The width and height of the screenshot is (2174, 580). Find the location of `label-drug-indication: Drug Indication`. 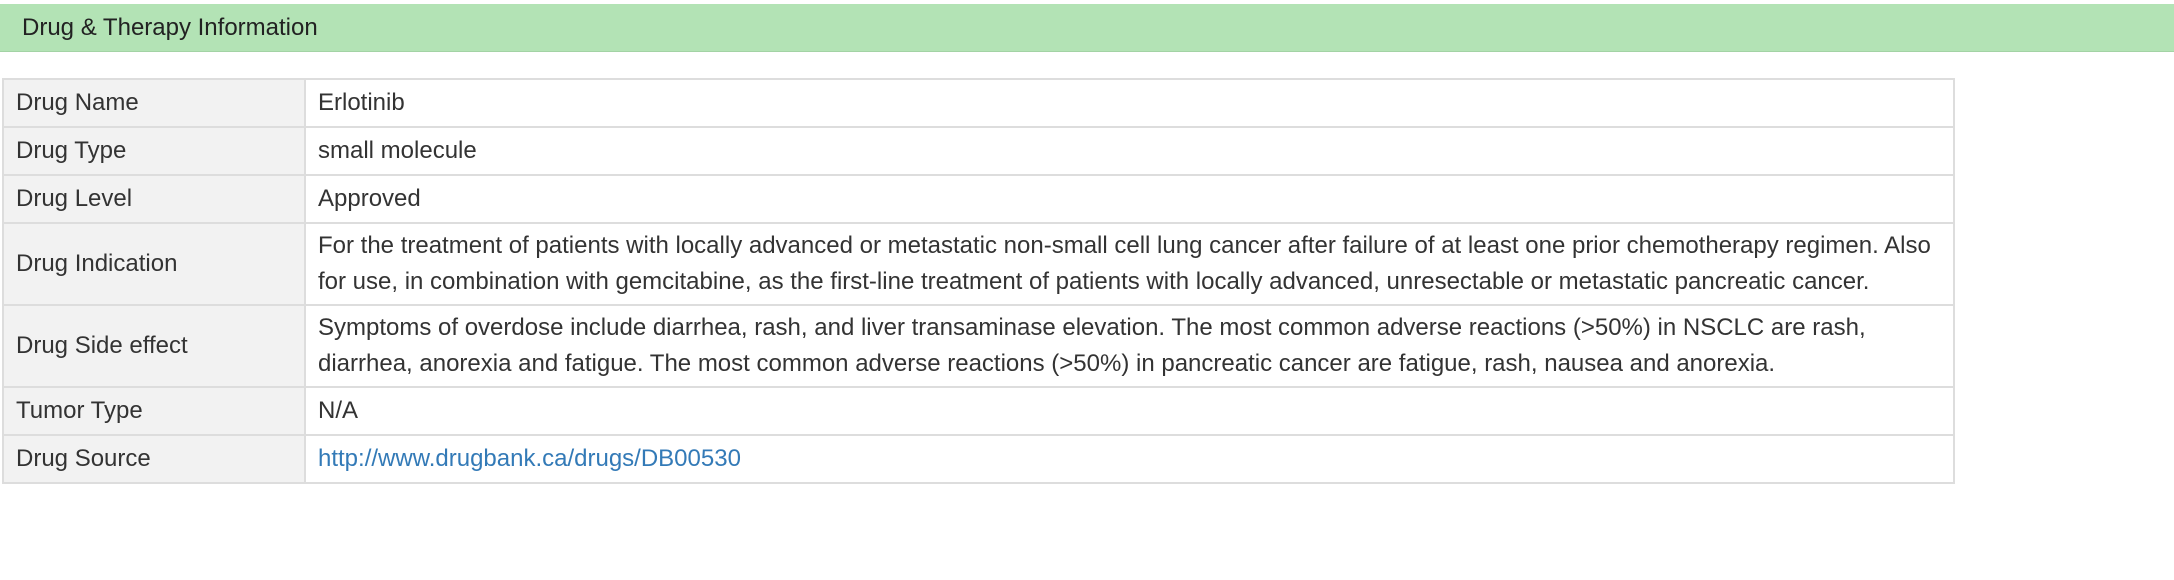

label-drug-indication: Drug Indication is located at coordinates (154, 264).